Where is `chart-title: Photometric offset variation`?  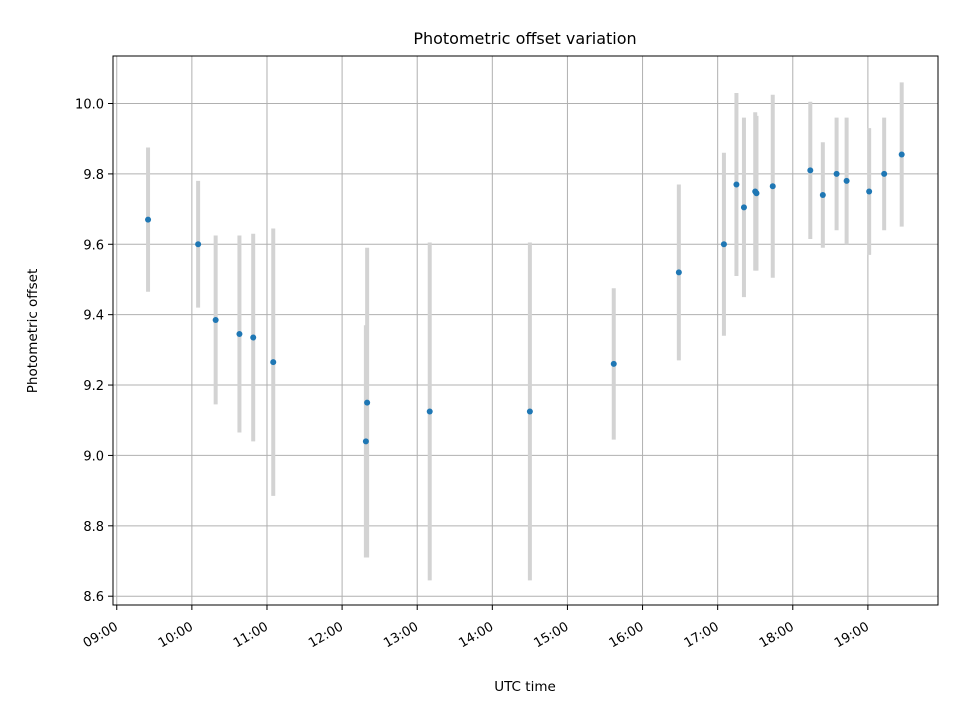 chart-title: Photometric offset variation is located at coordinates (524, 38).